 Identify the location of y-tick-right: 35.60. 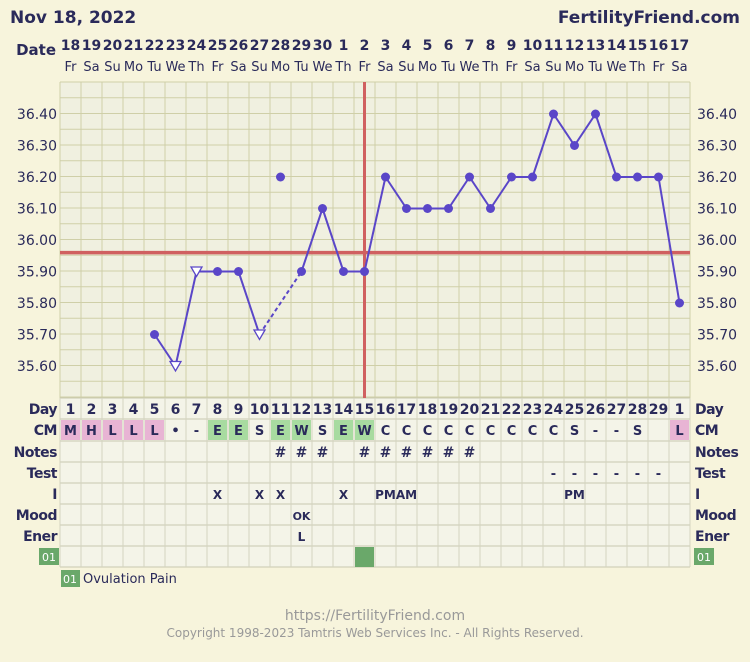
(717, 367).